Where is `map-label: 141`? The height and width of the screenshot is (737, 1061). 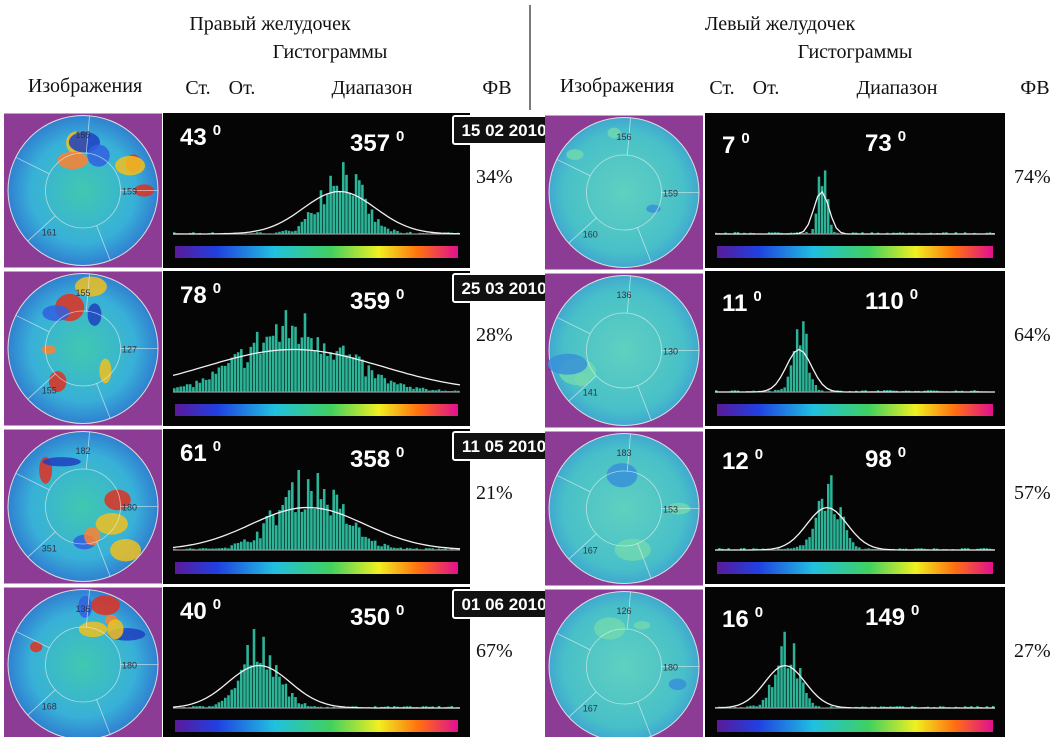
map-label: 141 is located at coordinates (590, 393).